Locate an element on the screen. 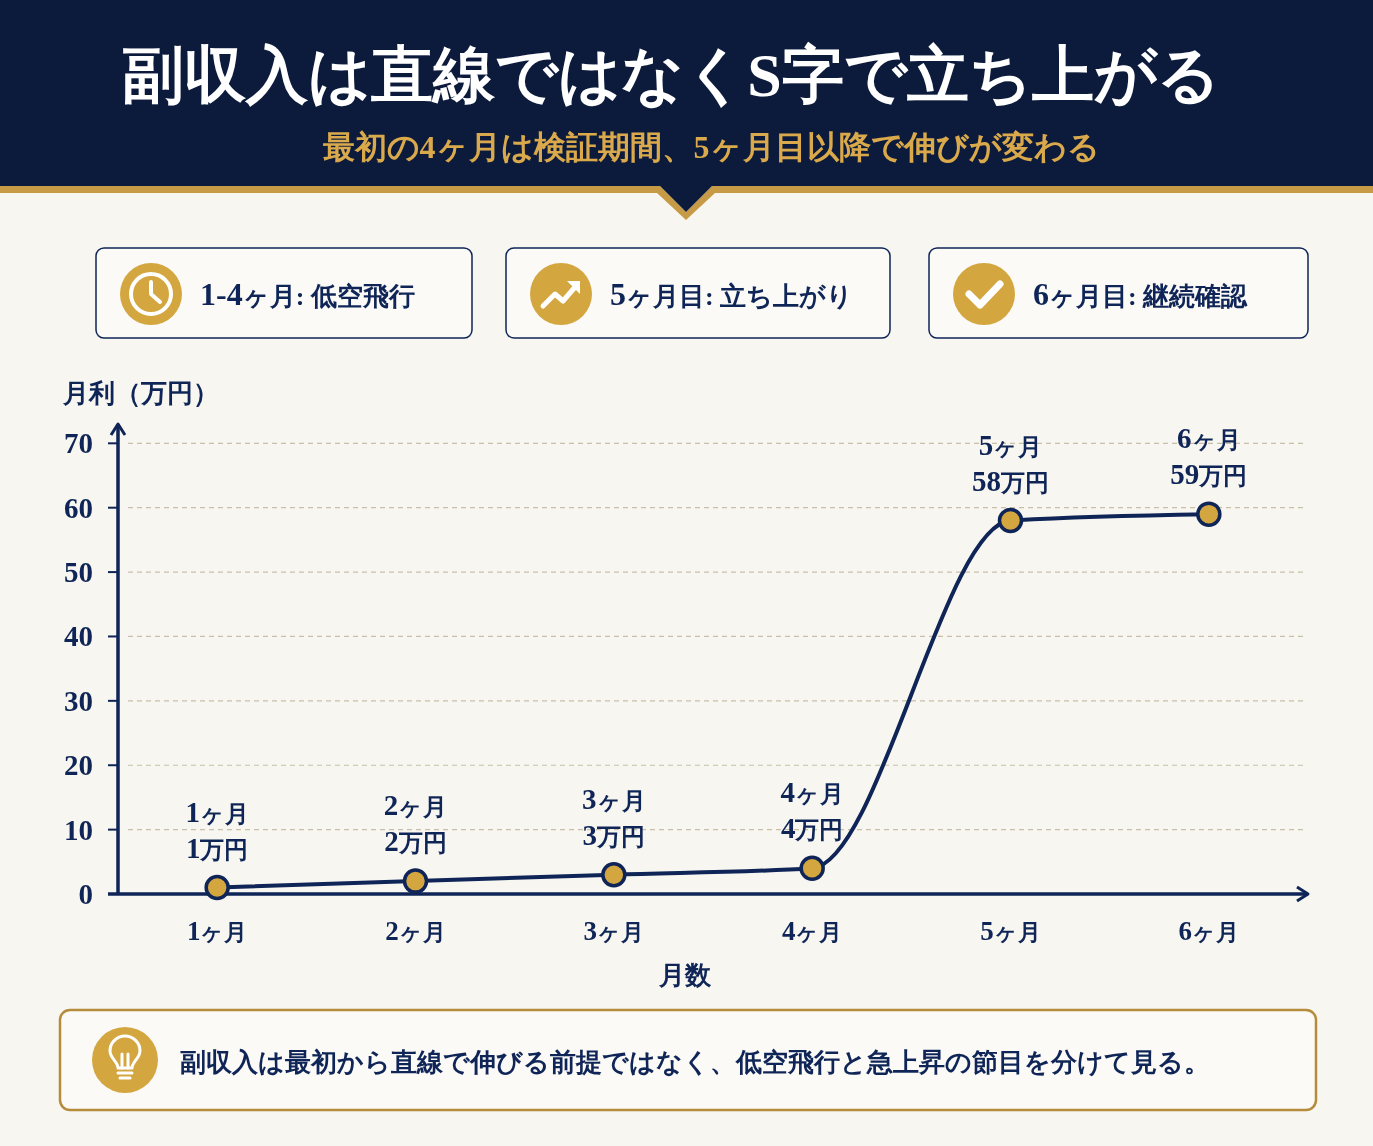 This screenshot has width=1373, height=1146. x-tick-label: 2ヶ月 is located at coordinates (415, 931).